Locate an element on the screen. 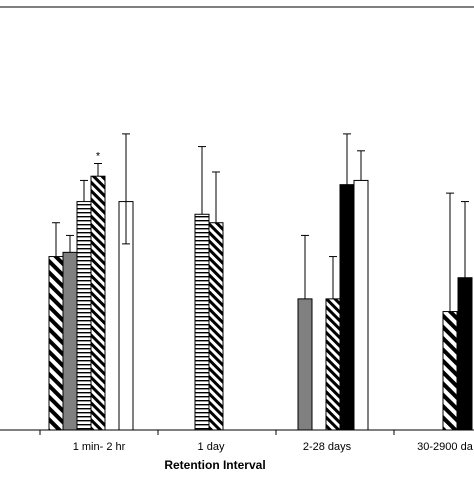 Image resolution: width=474 pixels, height=479 pixels. significance-marker: * is located at coordinates (98, 157).